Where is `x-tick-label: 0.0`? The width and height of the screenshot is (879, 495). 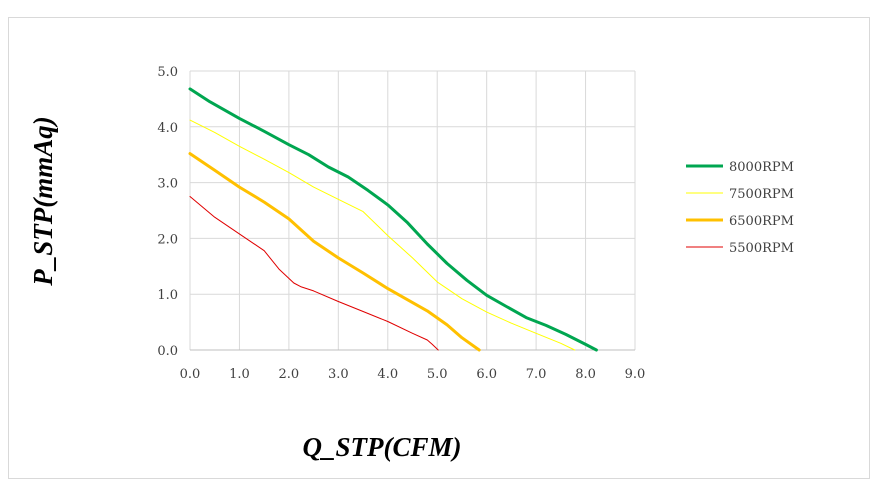
x-tick-label: 0.0 is located at coordinates (190, 374).